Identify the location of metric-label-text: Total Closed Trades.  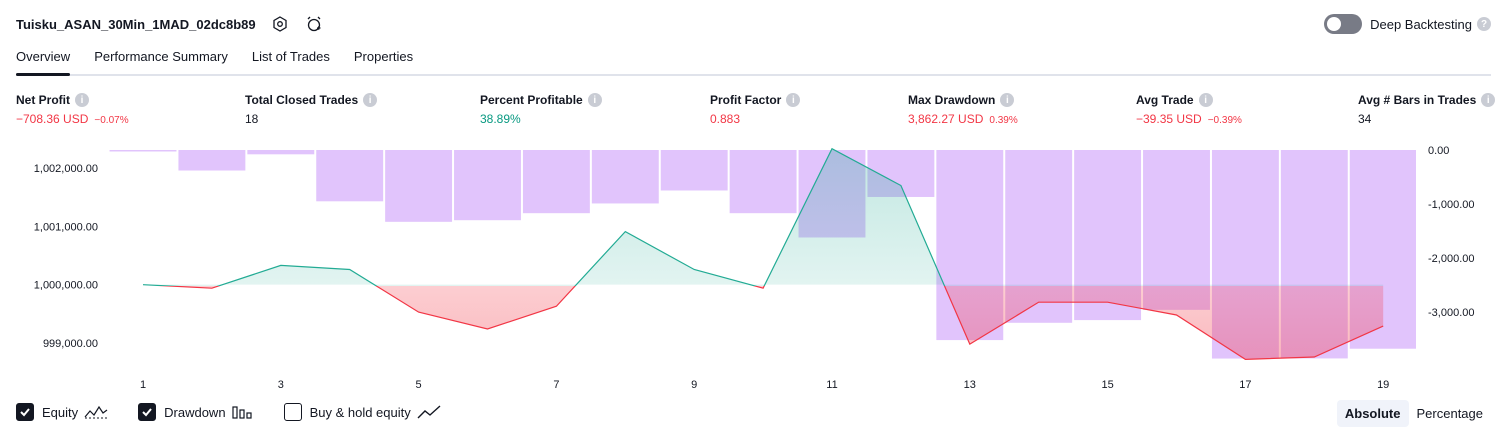
(302, 100).